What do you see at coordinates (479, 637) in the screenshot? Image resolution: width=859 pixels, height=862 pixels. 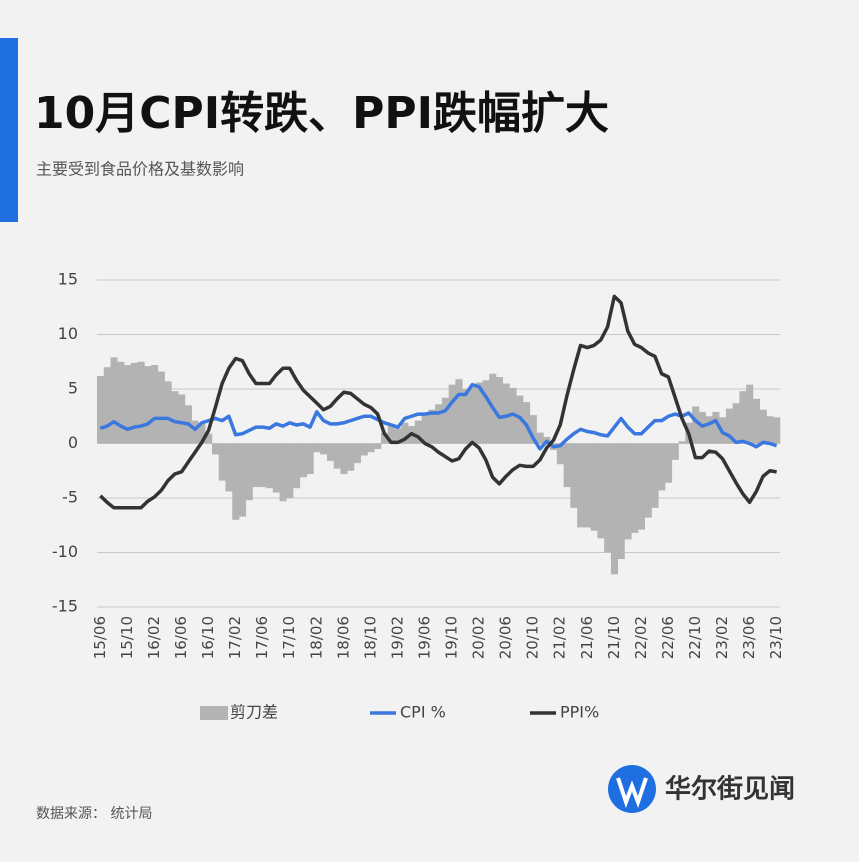 I see `x-tick-label: 20/02` at bounding box center [479, 637].